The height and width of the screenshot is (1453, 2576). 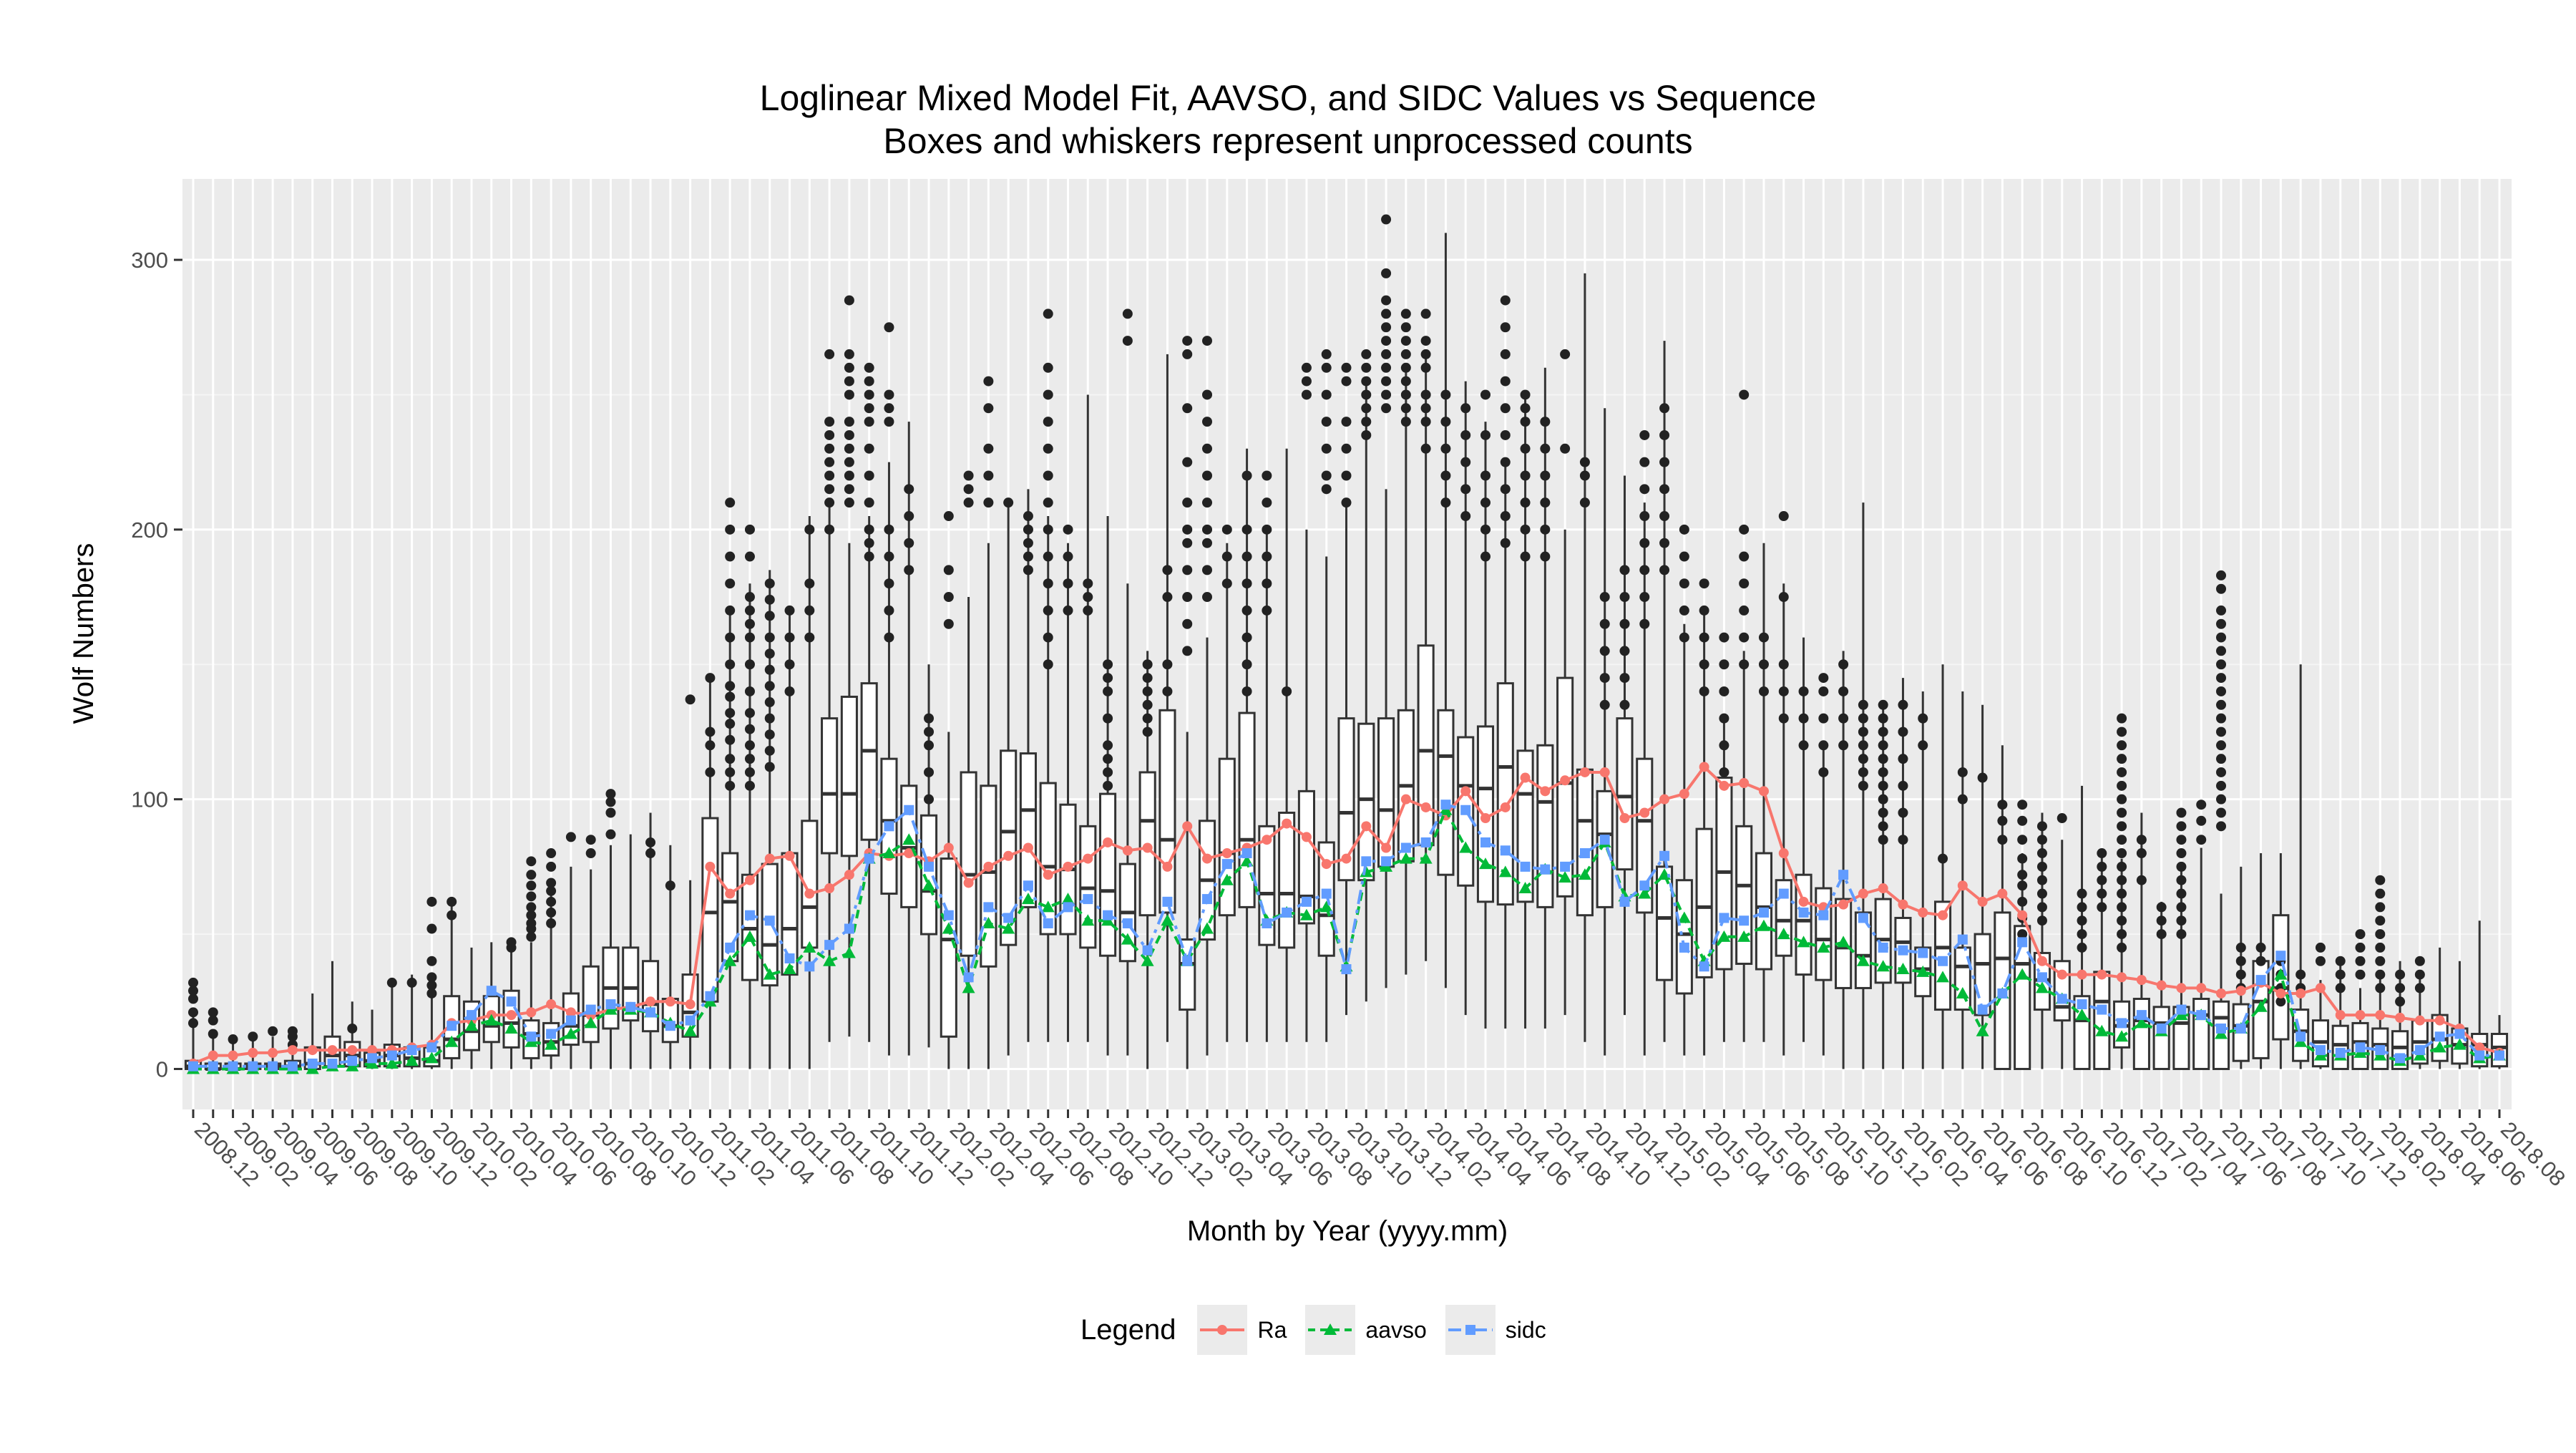 What do you see at coordinates (162, 1069) in the screenshot?
I see `y-tick-label: 0` at bounding box center [162, 1069].